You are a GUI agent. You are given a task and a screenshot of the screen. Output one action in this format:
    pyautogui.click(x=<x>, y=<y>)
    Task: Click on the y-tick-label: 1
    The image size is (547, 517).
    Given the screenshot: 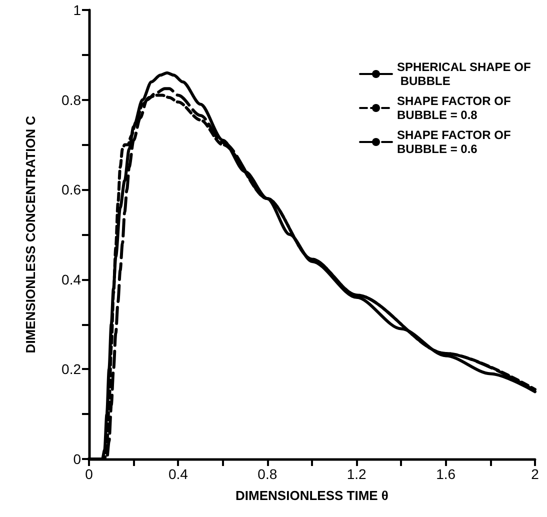 What is the action you would take?
    pyautogui.click(x=77, y=10)
    